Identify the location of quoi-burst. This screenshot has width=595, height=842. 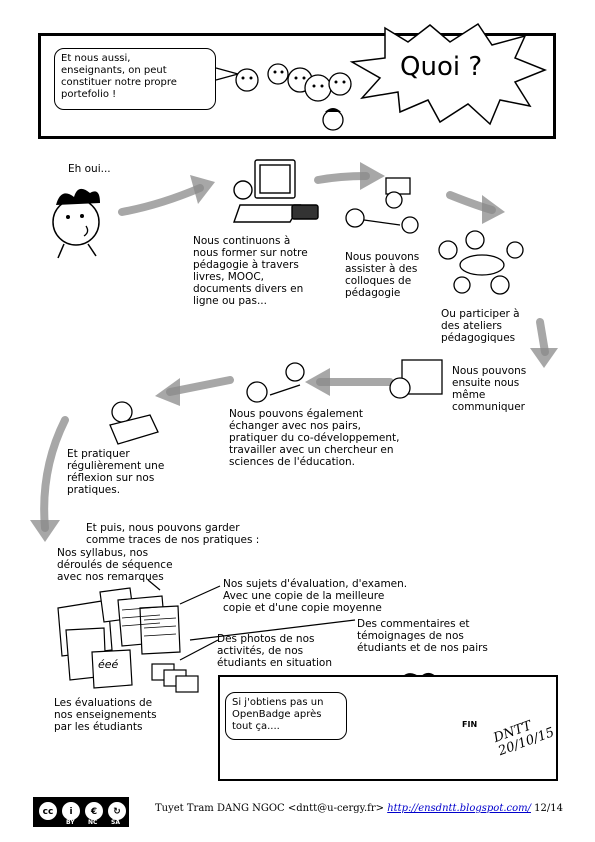
(448, 74).